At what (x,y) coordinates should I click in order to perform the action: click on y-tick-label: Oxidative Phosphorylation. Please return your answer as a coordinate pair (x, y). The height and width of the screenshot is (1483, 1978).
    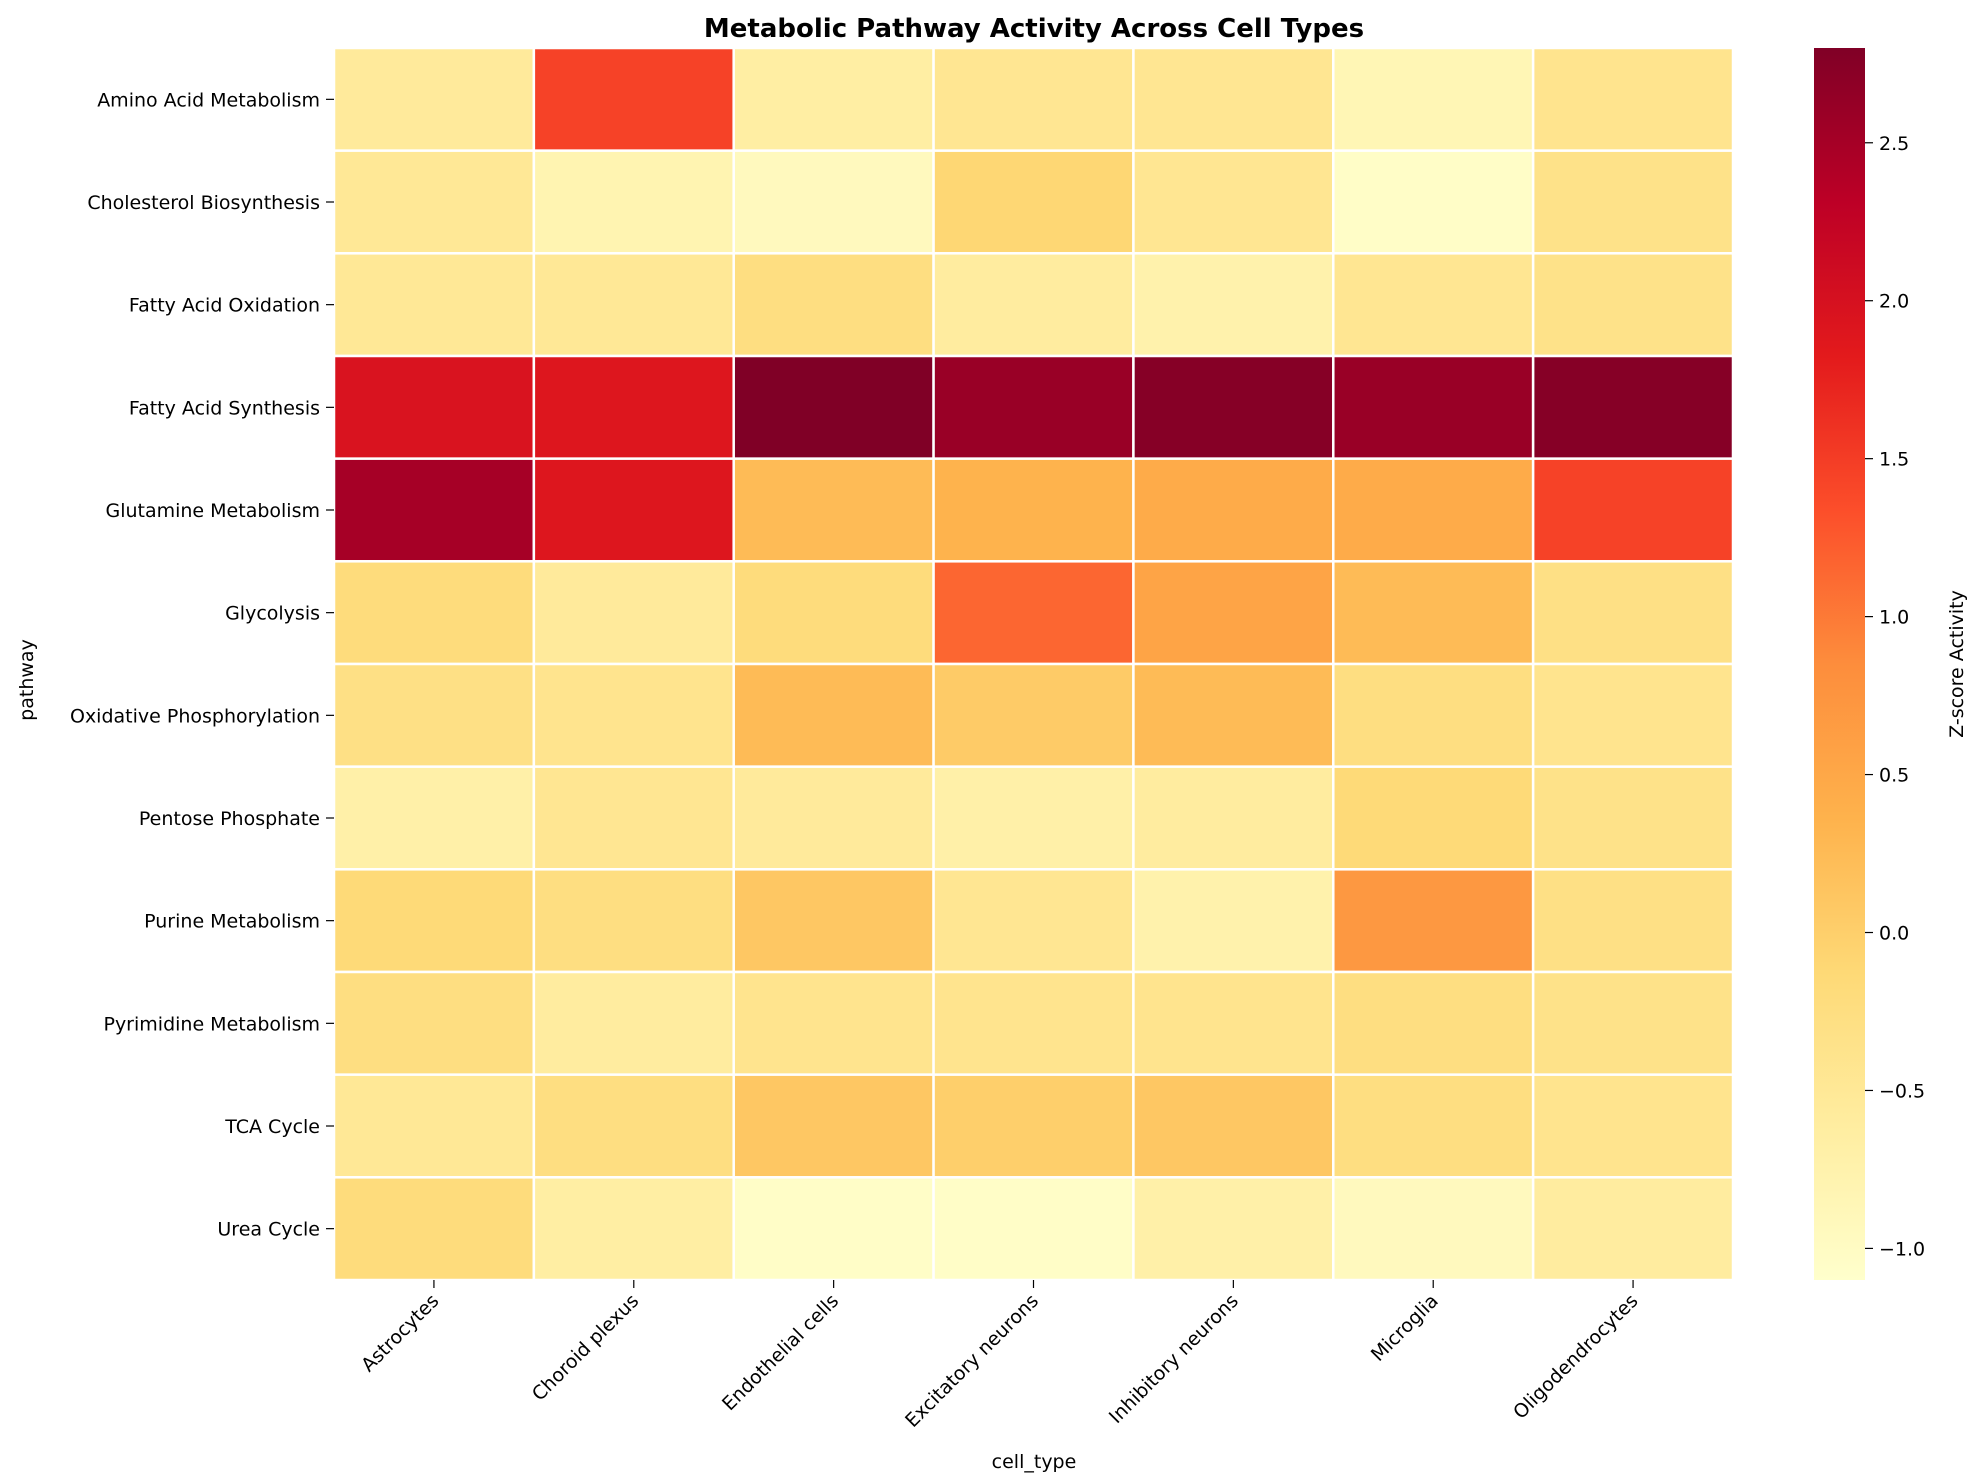
    Looking at the image, I should click on (195, 716).